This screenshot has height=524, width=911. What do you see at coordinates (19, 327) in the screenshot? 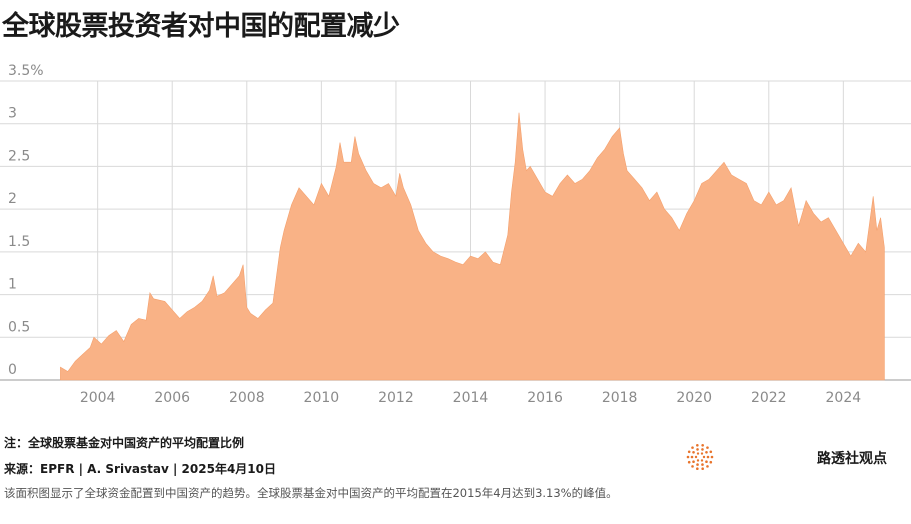
I see `y-tick-label: 0.5` at bounding box center [19, 327].